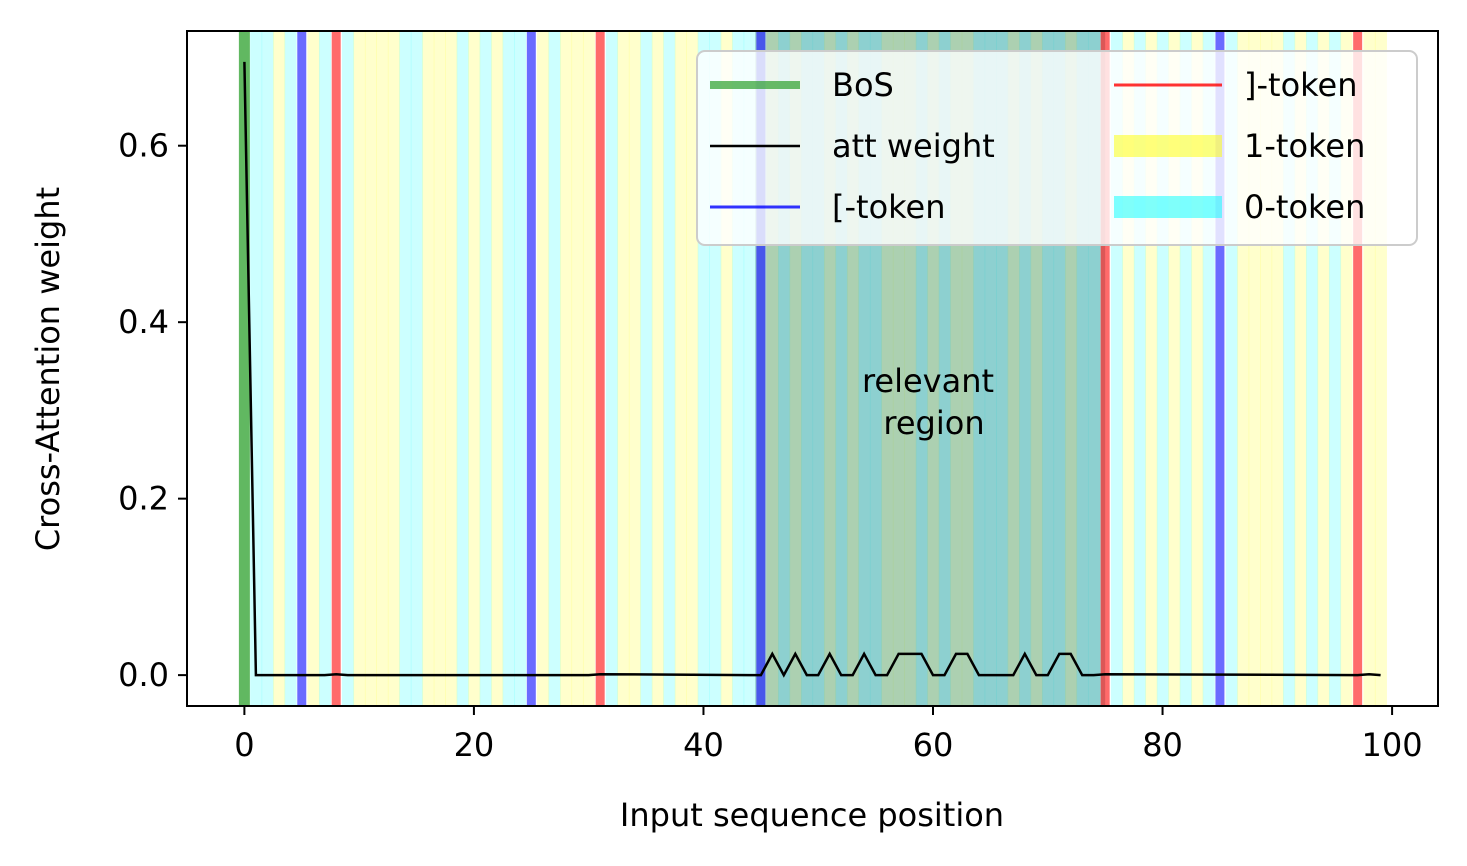 This screenshot has height=866, width=1467. What do you see at coordinates (889, 207) in the screenshot?
I see `legend-label: [-token` at bounding box center [889, 207].